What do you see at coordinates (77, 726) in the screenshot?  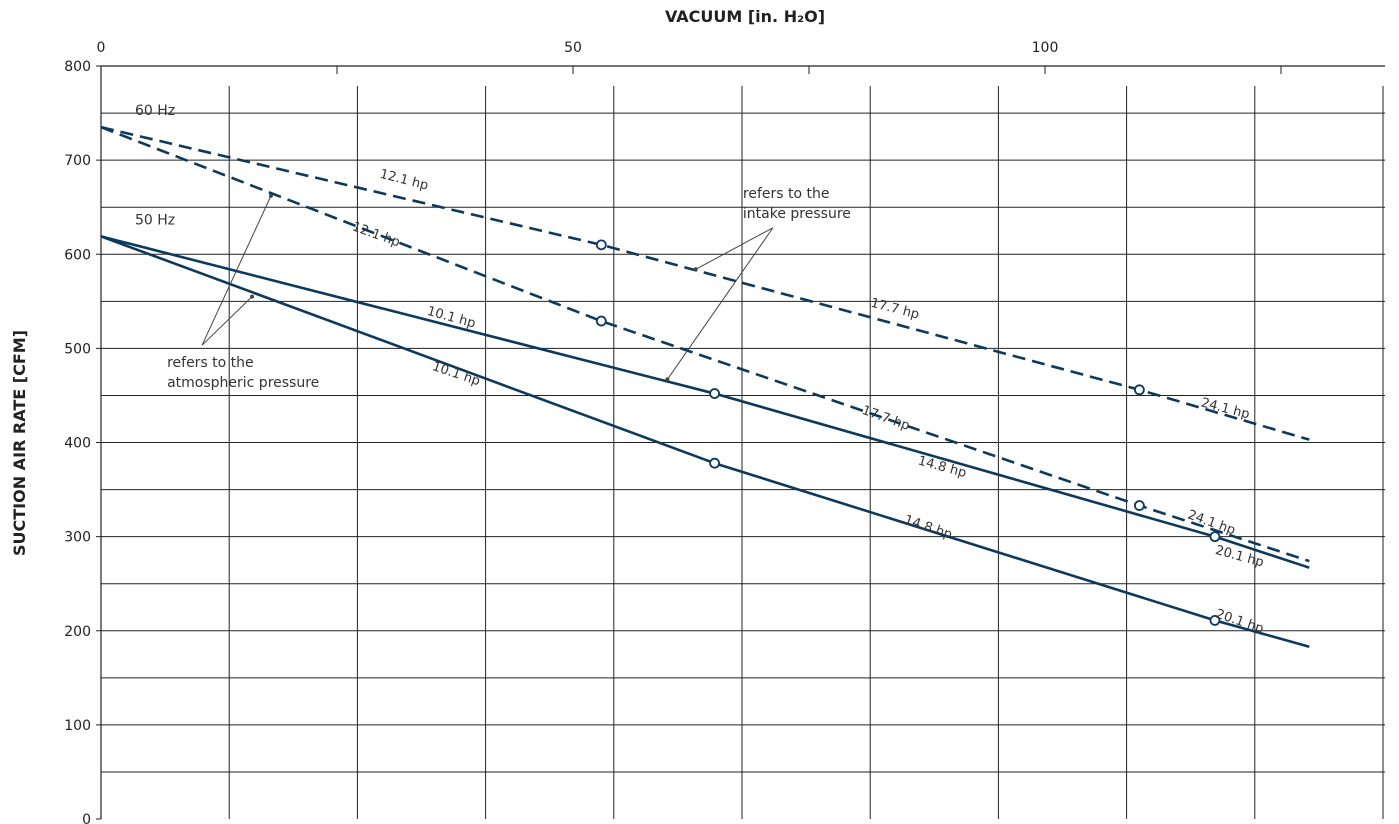 I see `y-tick-label: 100` at bounding box center [77, 726].